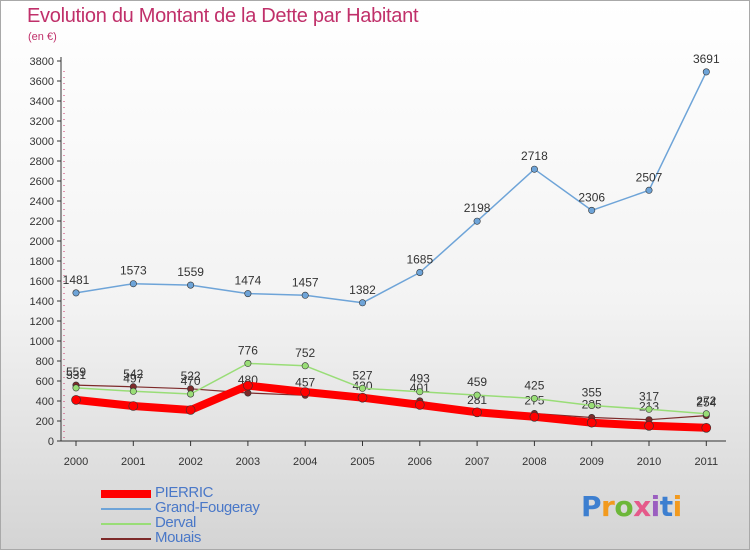  What do you see at coordinates (45, 402) in the screenshot?
I see `y-tick-label: 400` at bounding box center [45, 402].